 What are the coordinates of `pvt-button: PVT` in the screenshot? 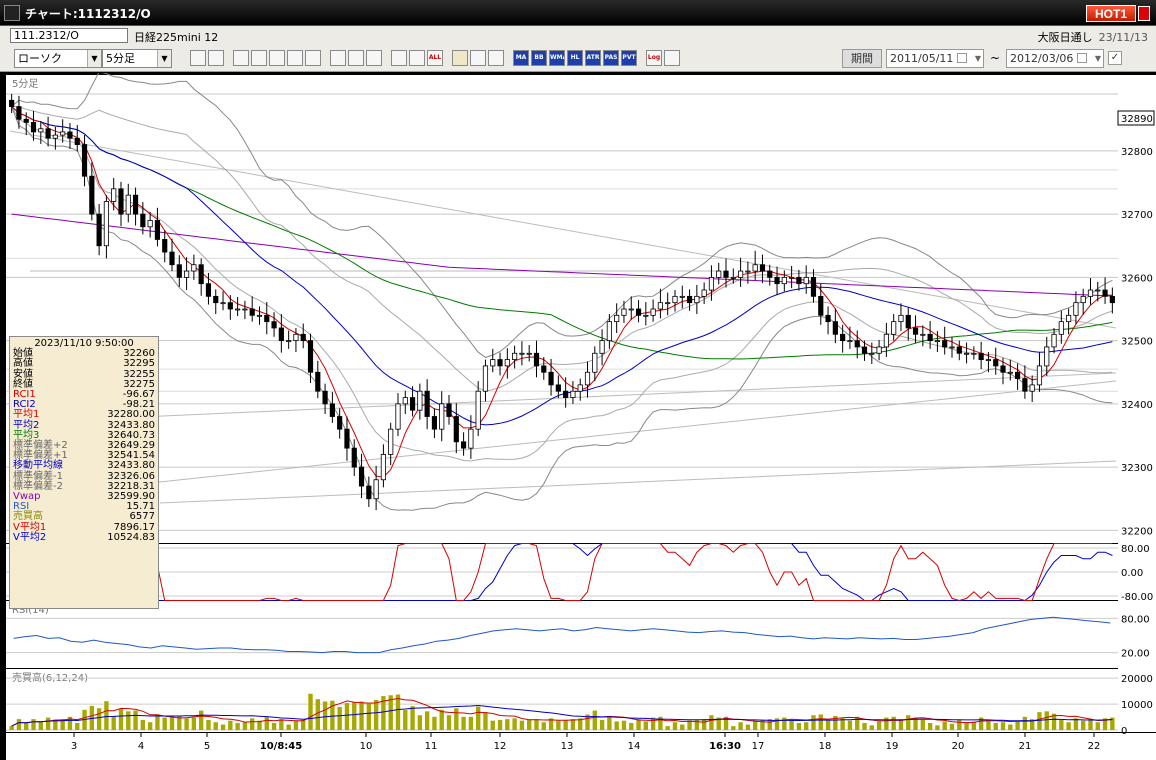 It's located at (629, 58).